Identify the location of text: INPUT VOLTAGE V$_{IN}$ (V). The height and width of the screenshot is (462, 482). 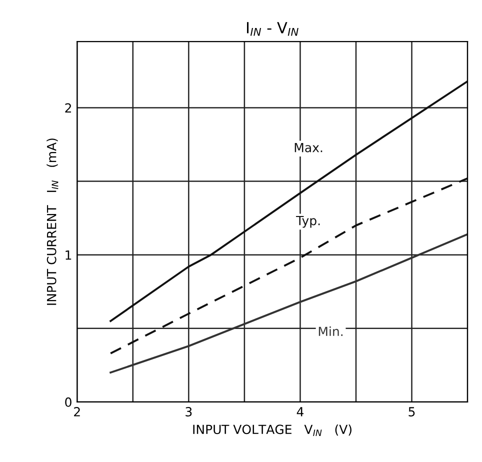
(272, 430).